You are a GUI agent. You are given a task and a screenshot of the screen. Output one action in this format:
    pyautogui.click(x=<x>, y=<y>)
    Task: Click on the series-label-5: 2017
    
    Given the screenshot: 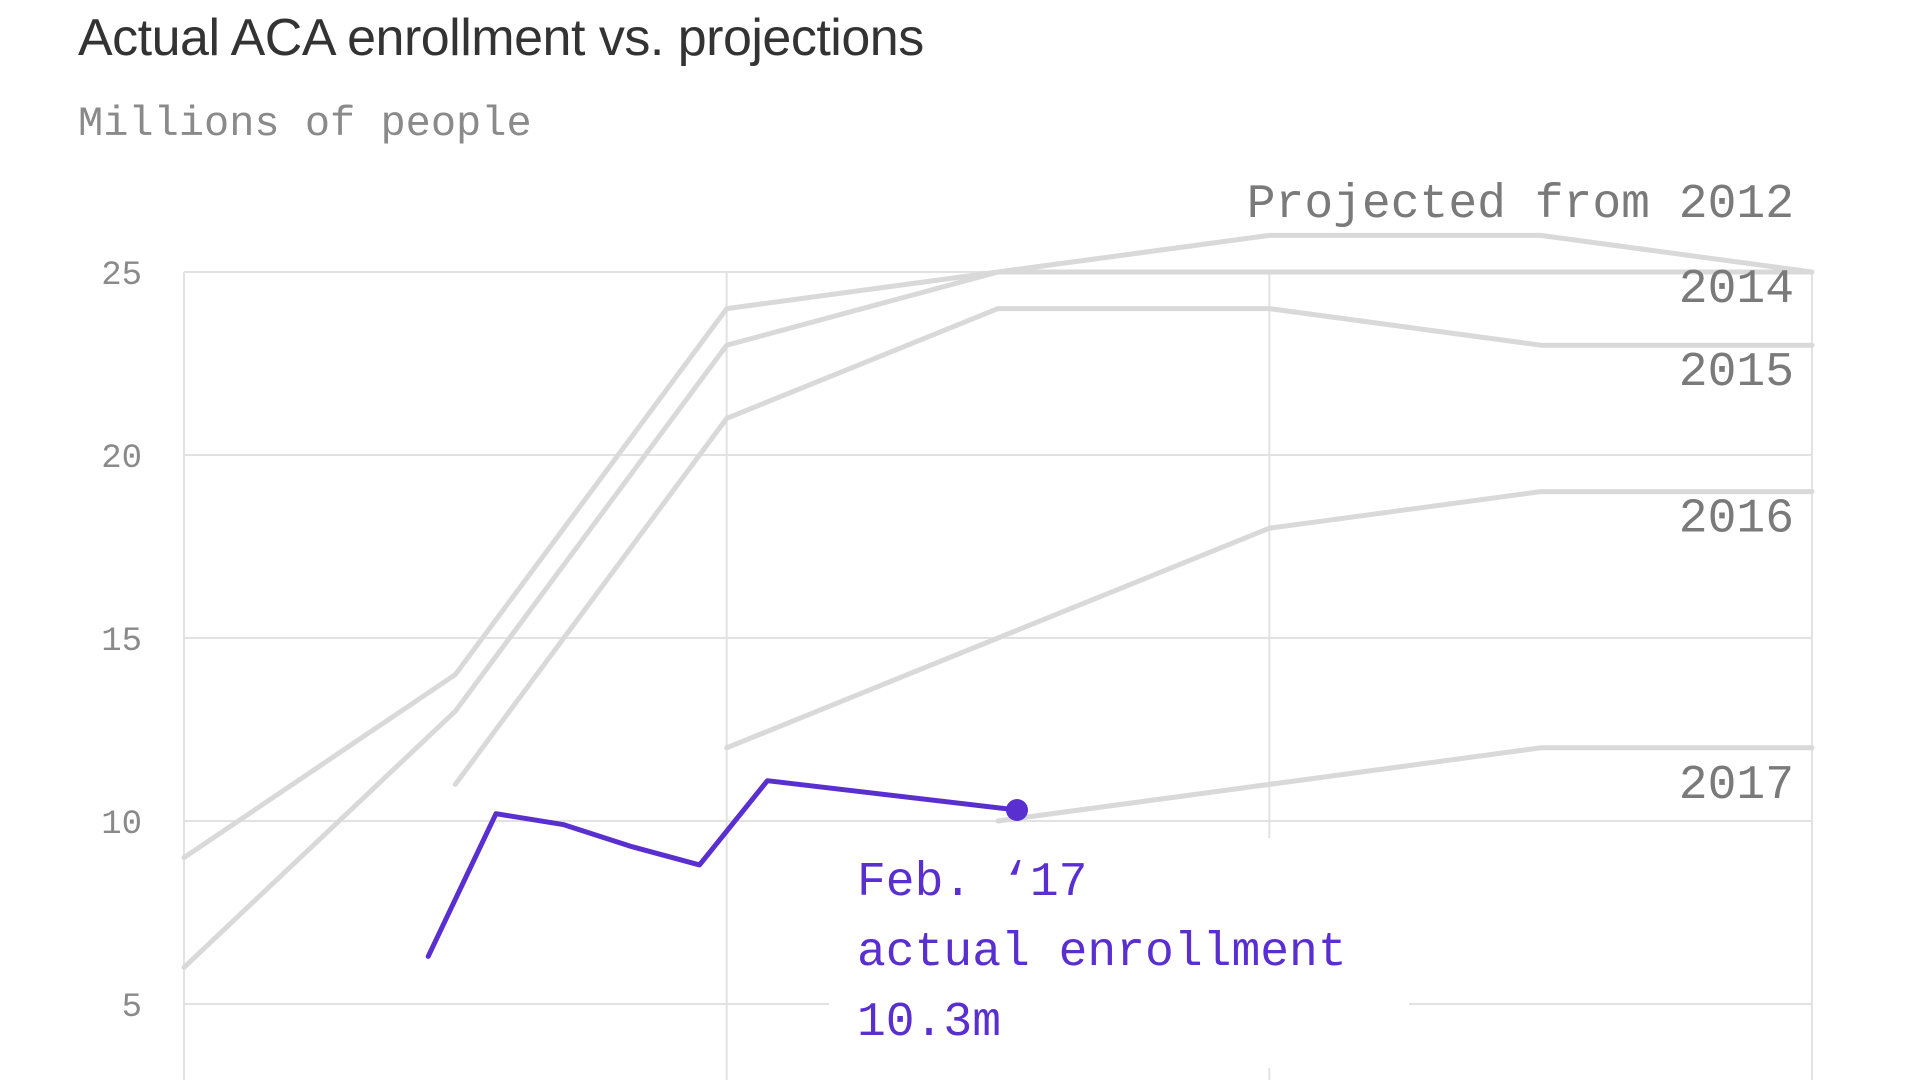 What is the action you would take?
    pyautogui.click(x=1736, y=786)
    